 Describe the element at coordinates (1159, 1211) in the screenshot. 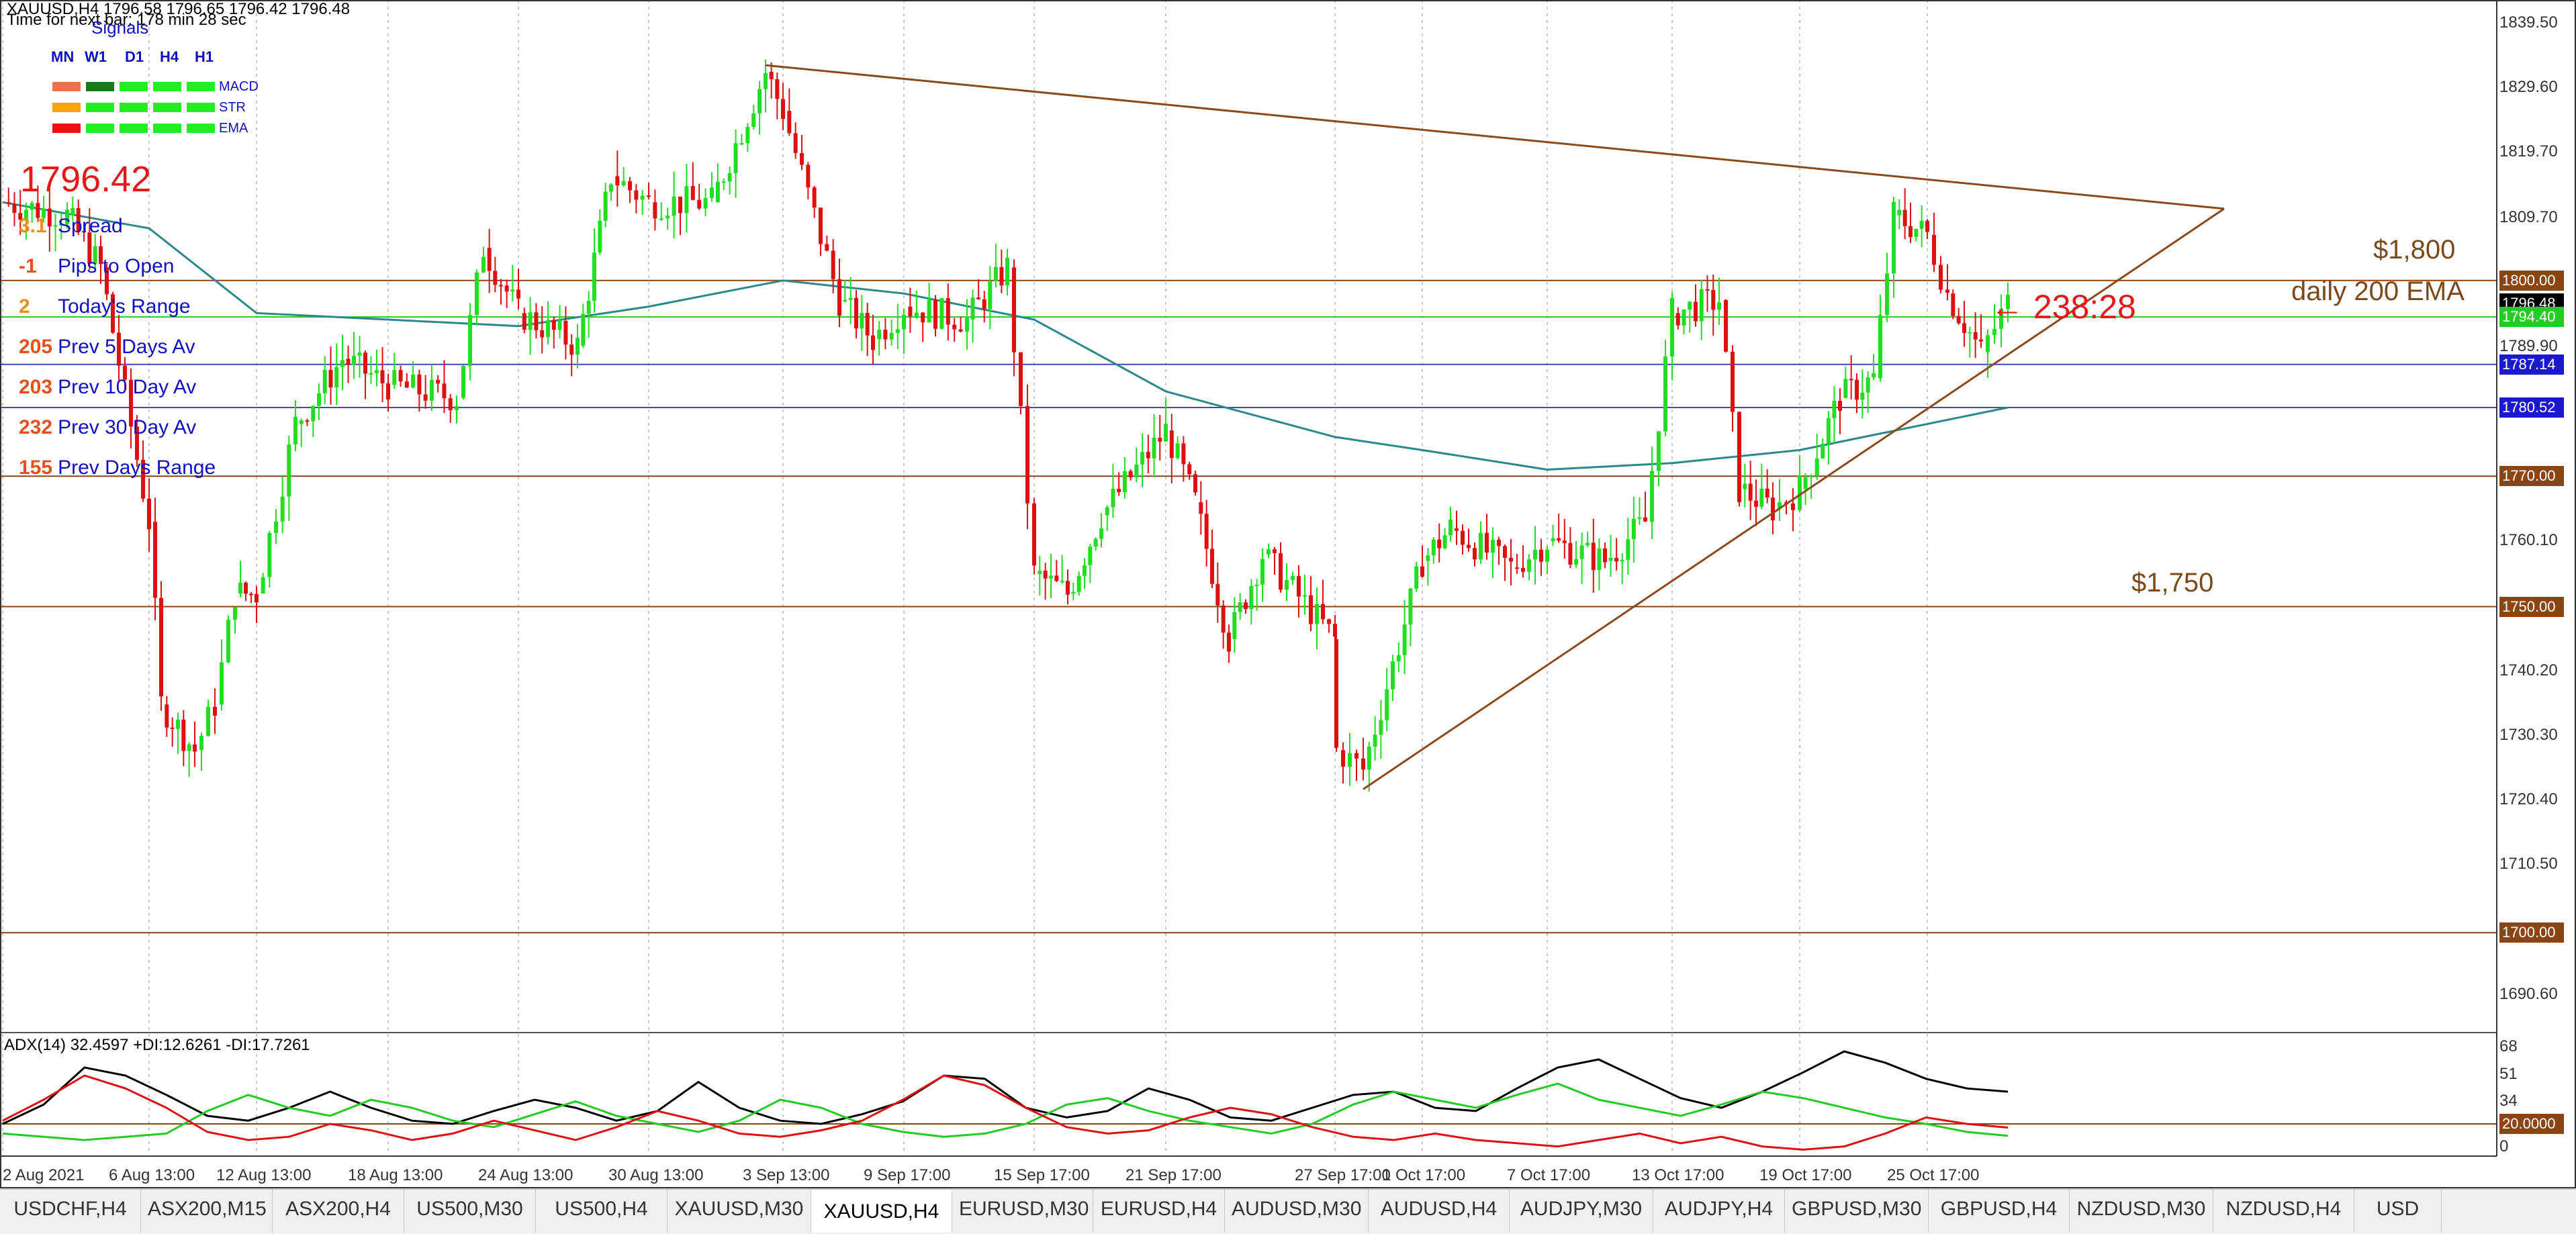

I see `tab-eurusd-h4: EURUSD,H4` at that location.